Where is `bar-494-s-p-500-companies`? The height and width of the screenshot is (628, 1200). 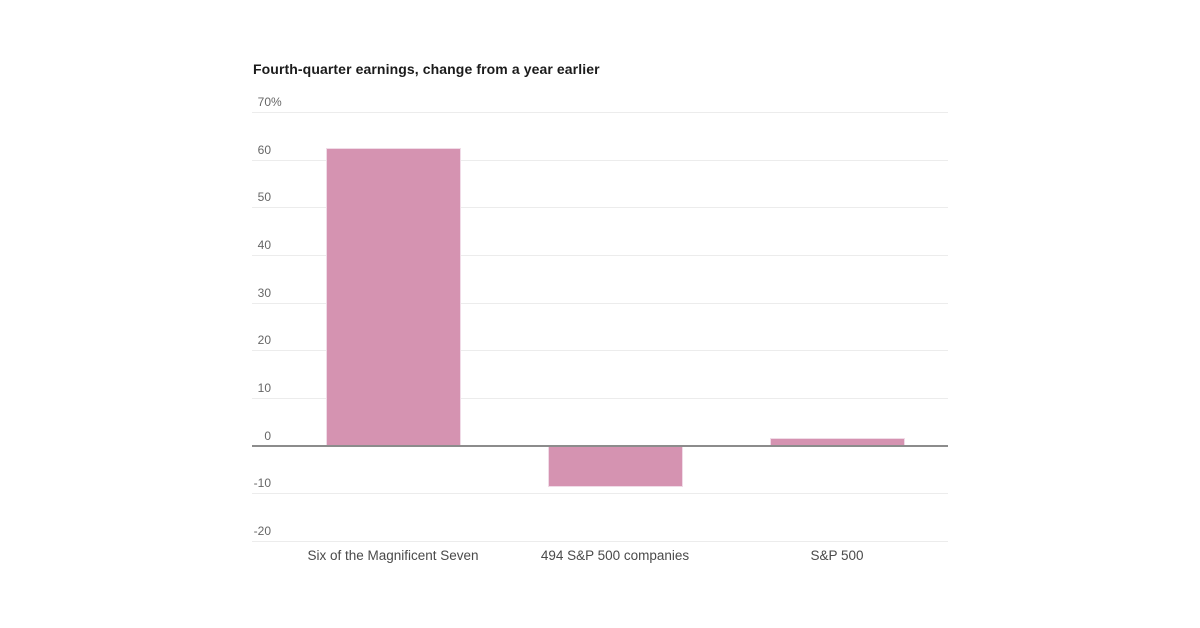
bar-494-s-p-500-companies is located at coordinates (615, 466).